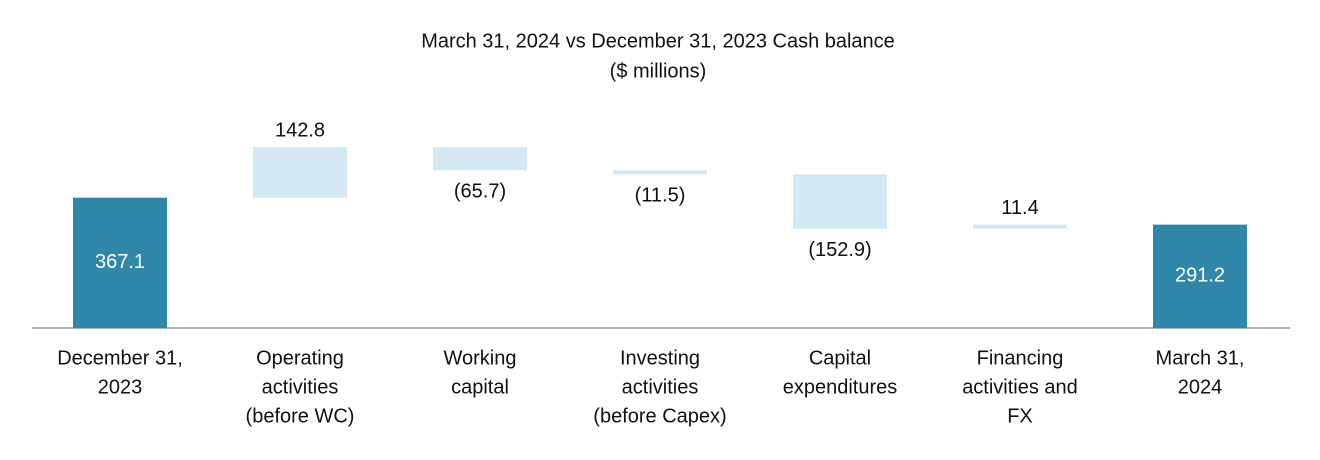 This screenshot has width=1320, height=460. I want to click on x-tick-label: 2024, so click(1200, 387).